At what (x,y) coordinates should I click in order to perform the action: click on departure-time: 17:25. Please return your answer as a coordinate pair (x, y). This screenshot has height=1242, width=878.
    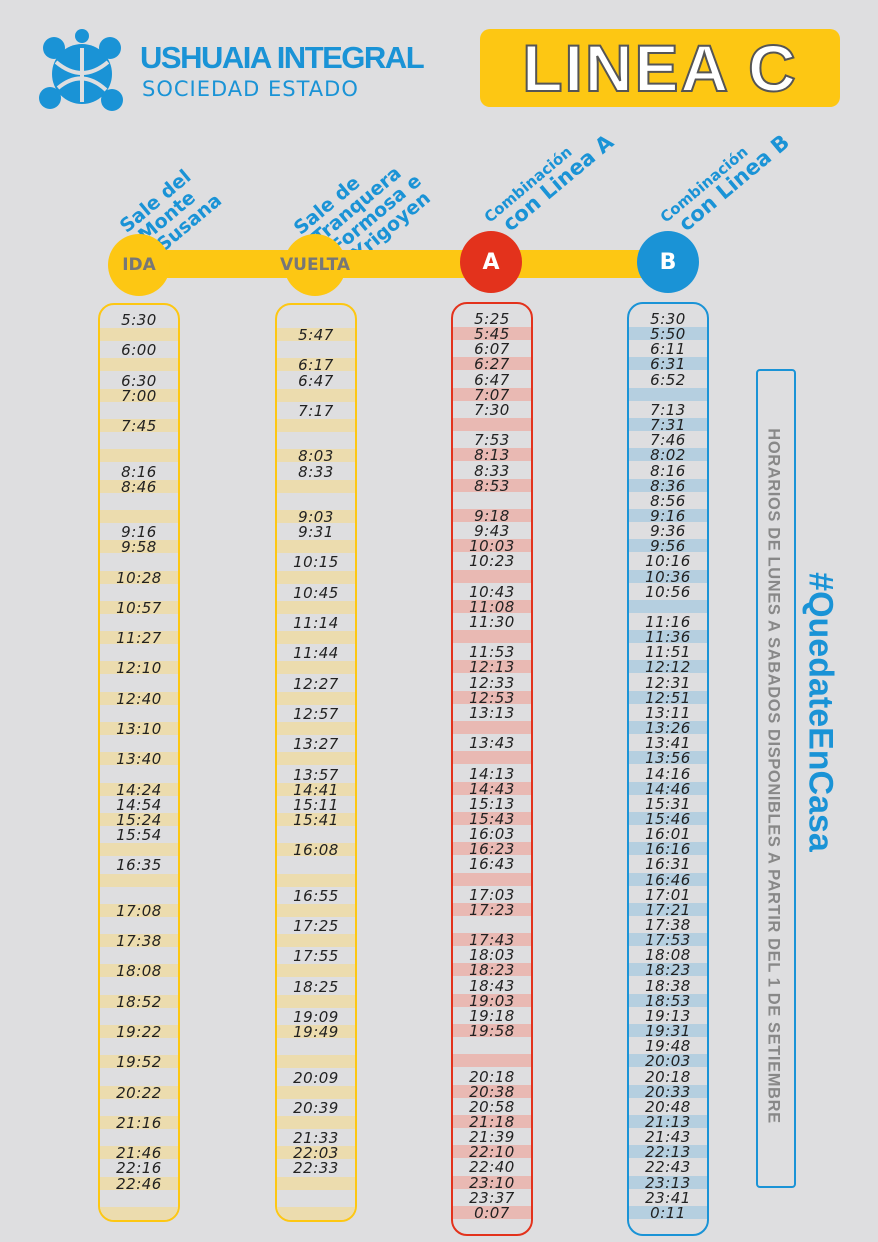
    Looking at the image, I should click on (316, 926).